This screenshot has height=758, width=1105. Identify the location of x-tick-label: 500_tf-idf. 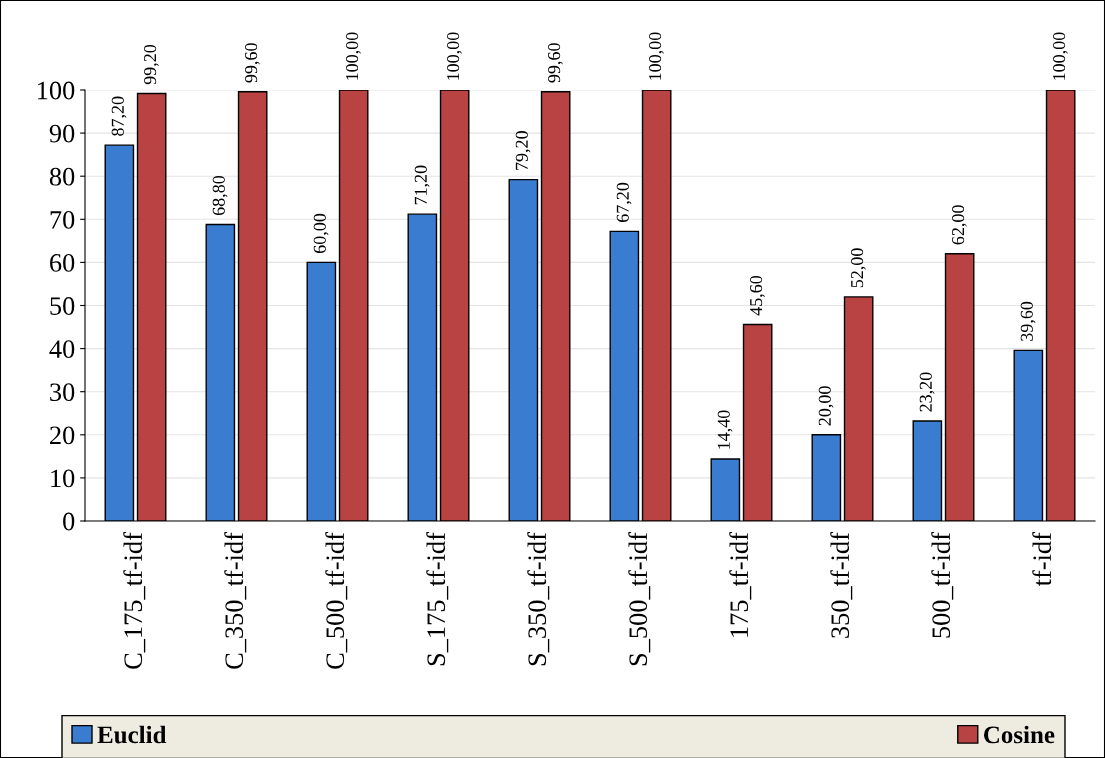
(942, 585).